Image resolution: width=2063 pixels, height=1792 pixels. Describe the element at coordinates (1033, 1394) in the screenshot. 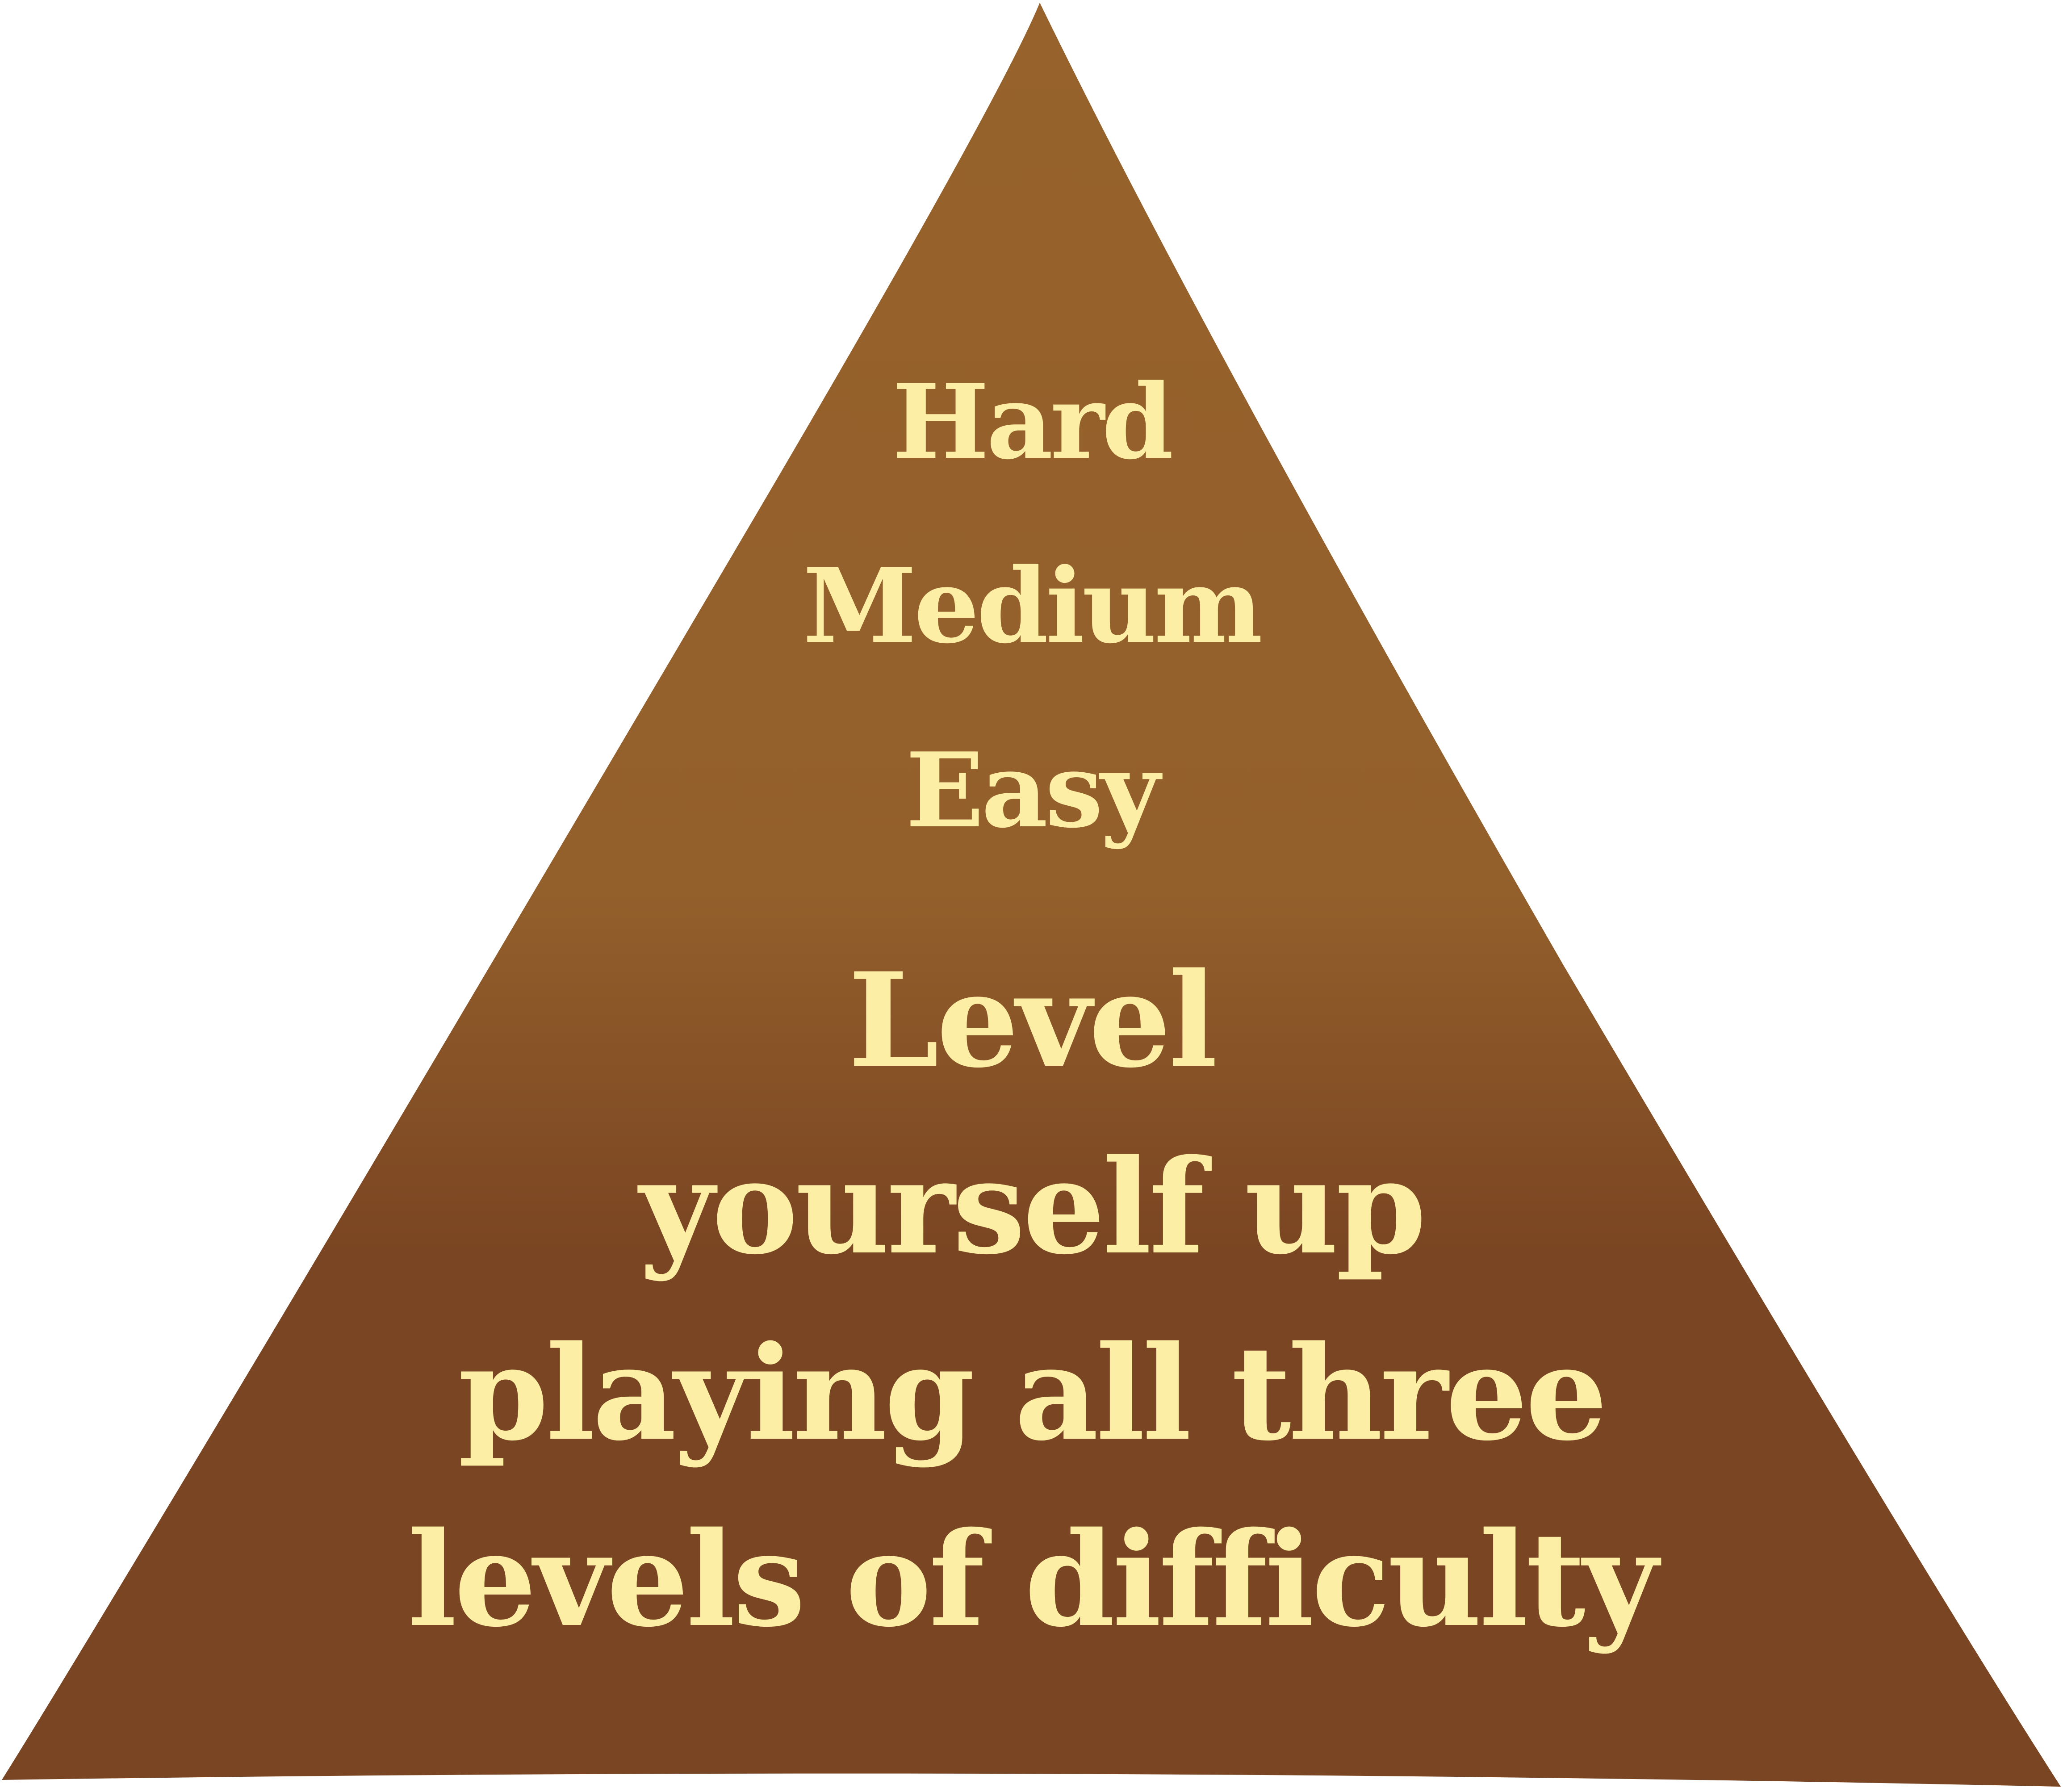

I see `message-line-3: playing all three` at that location.